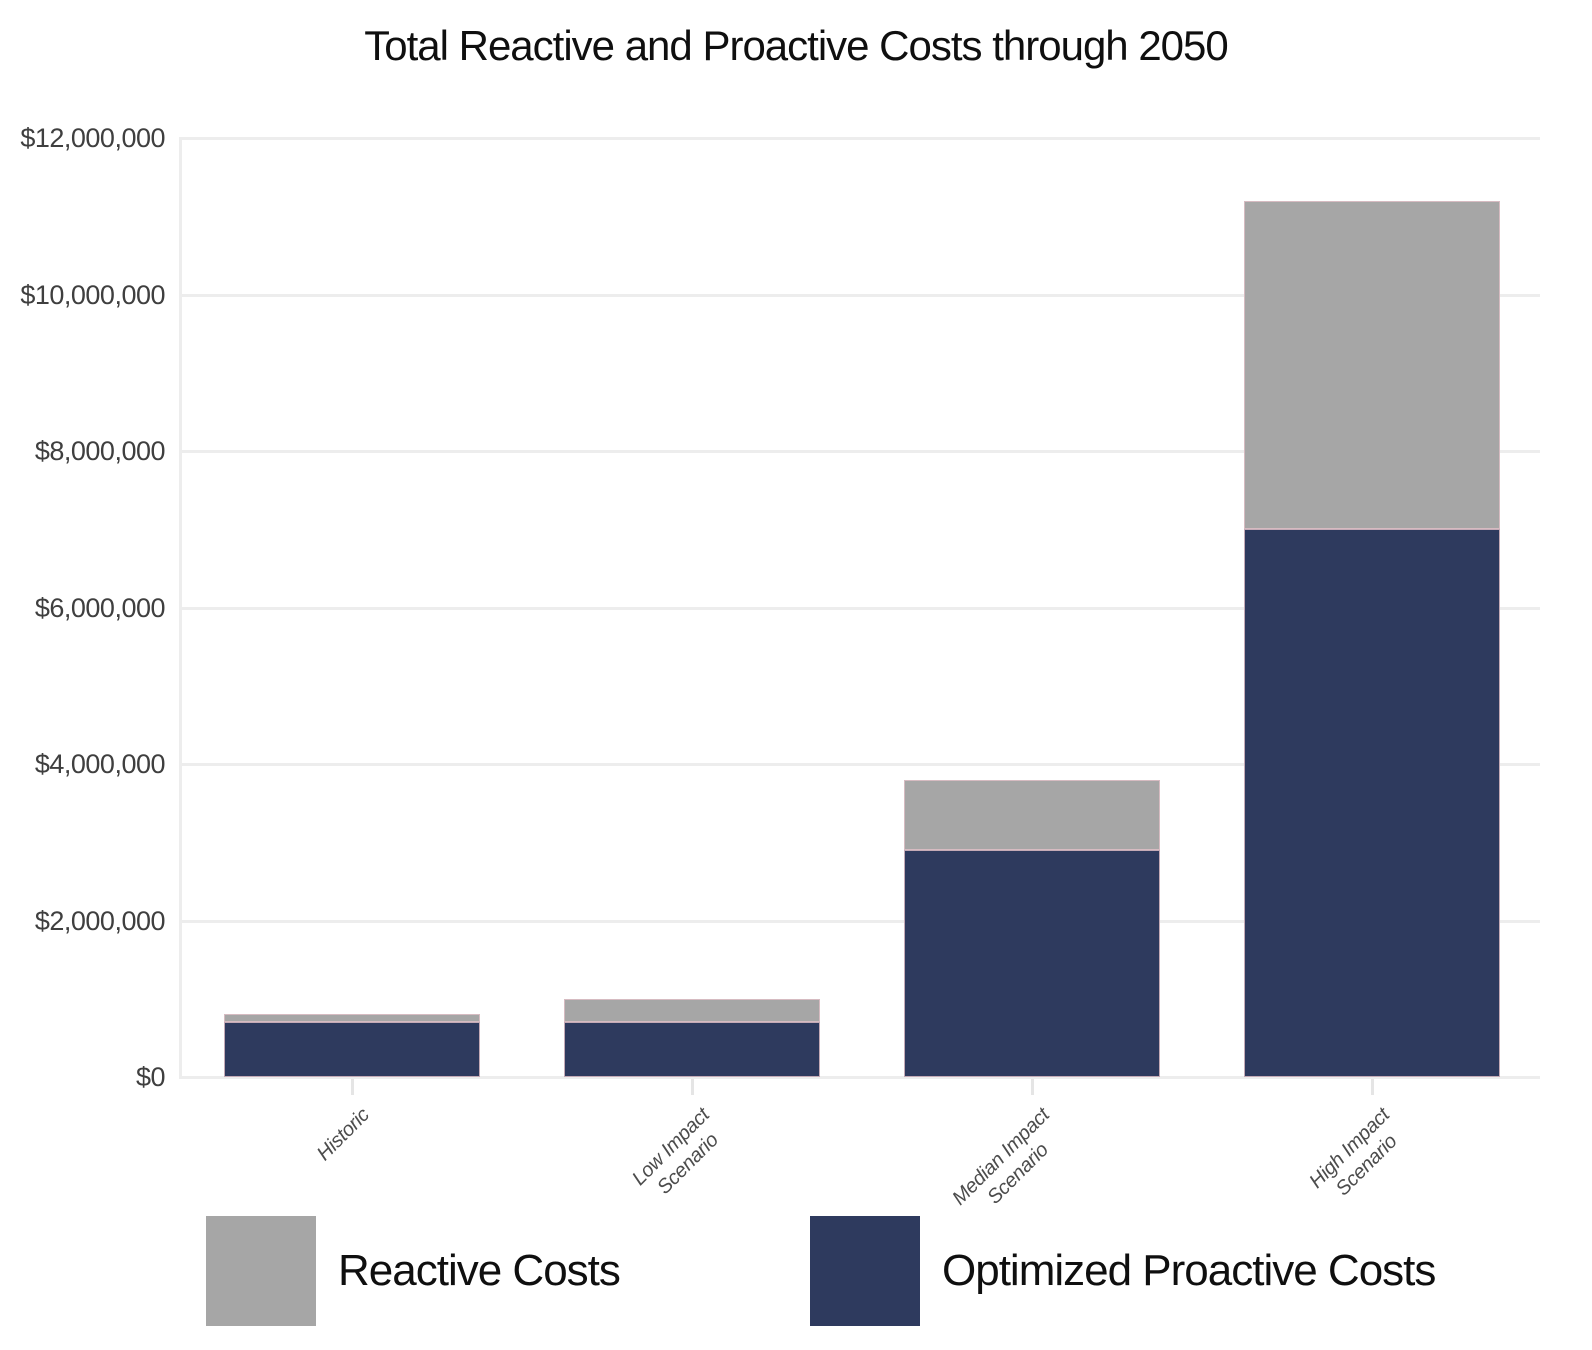  What do you see at coordinates (100, 451) in the screenshot?
I see `y-axis-tick-label: $8,000,000` at bounding box center [100, 451].